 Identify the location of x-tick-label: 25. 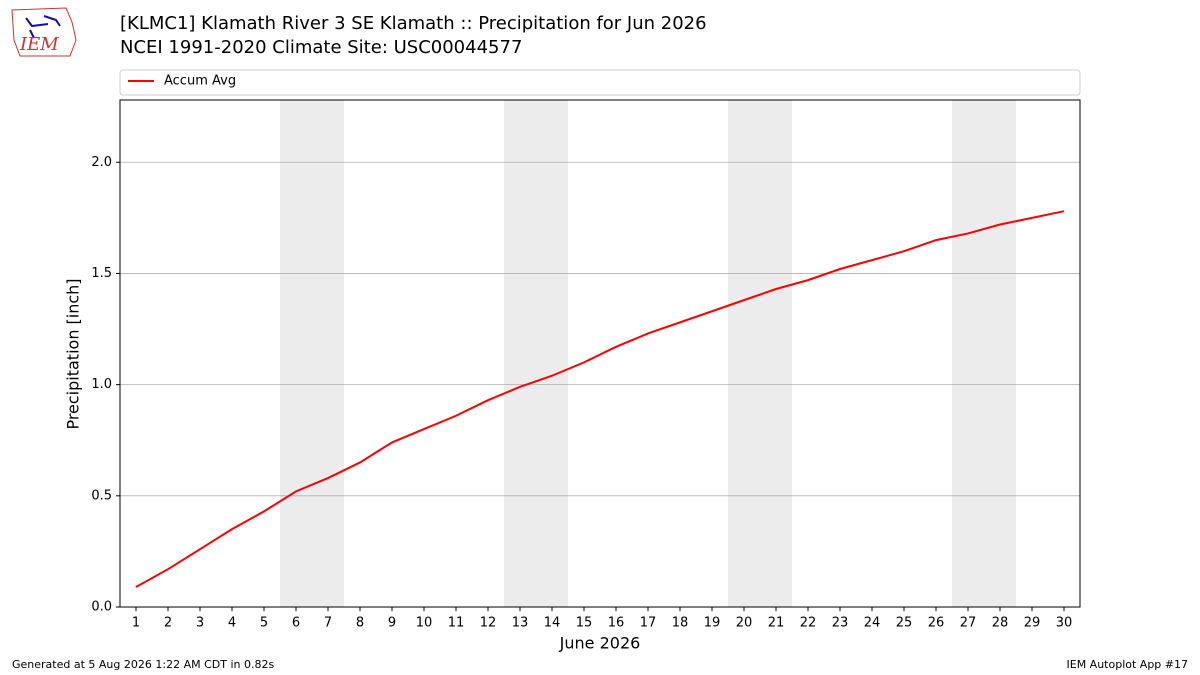
(904, 623).